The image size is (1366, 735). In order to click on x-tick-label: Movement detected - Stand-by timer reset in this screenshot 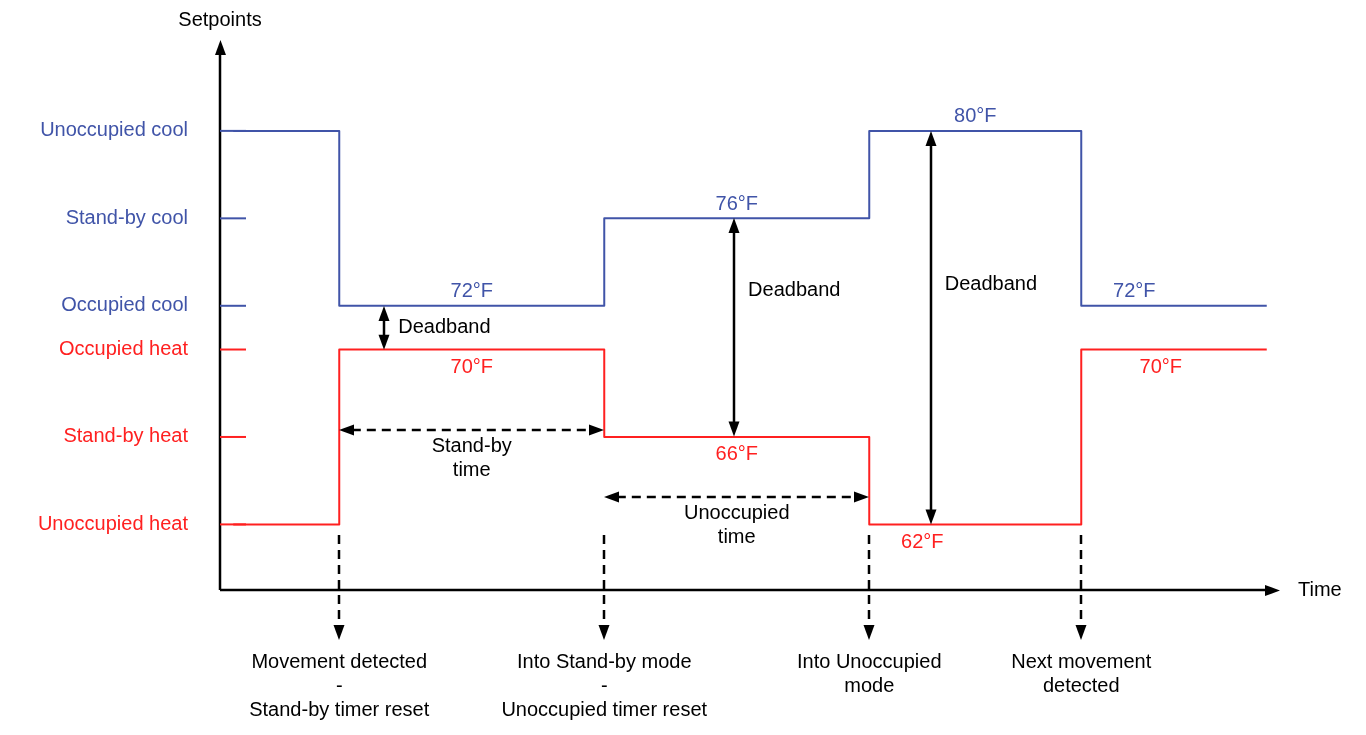, I will do `click(339, 684)`.